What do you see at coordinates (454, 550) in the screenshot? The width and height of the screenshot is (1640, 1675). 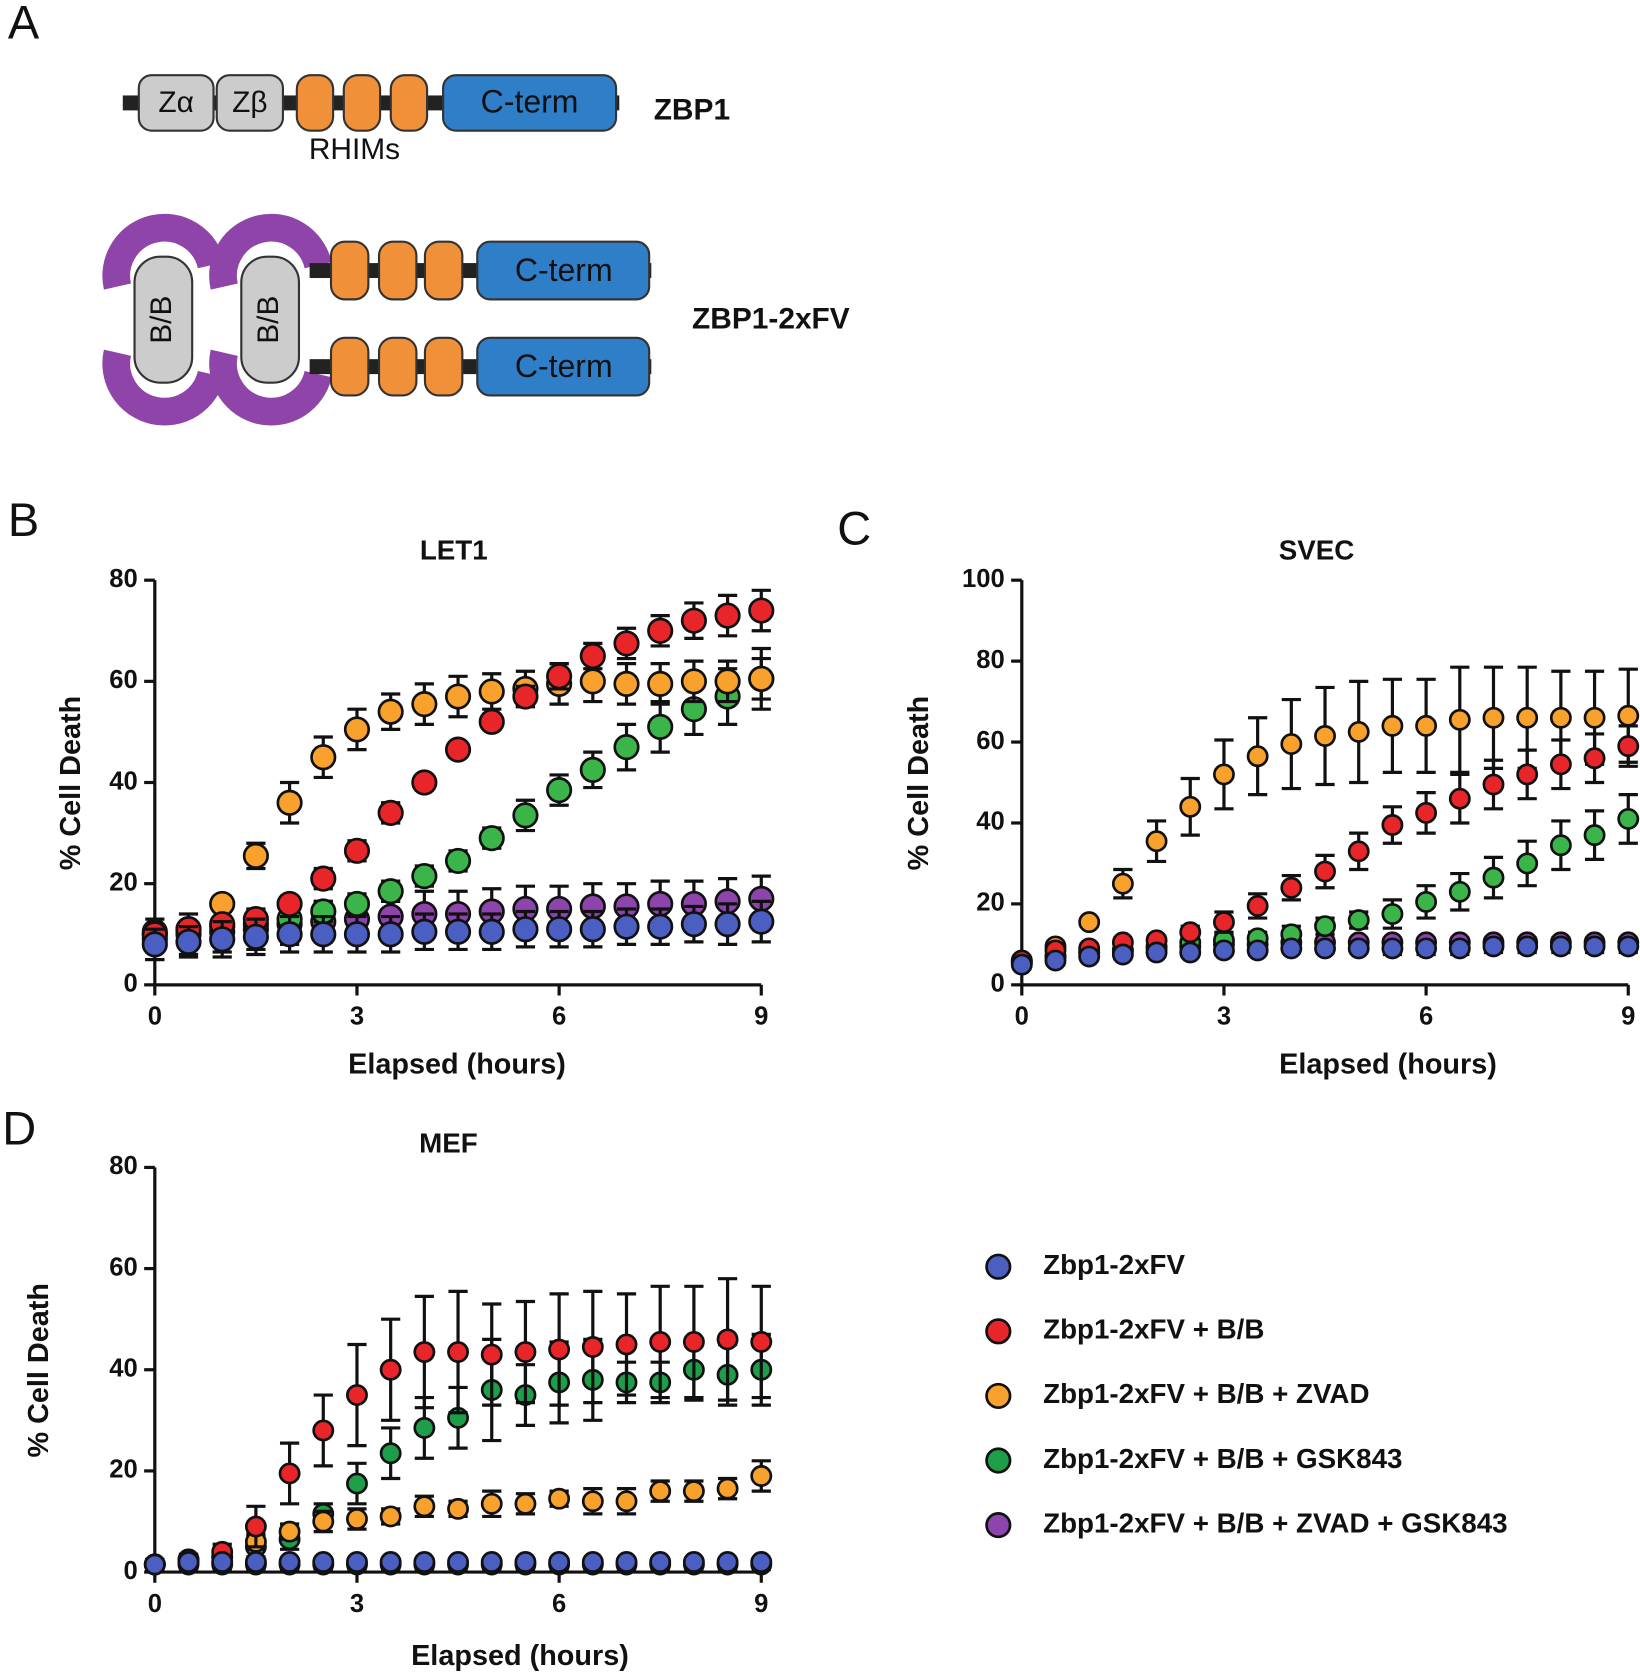 I see `chart-title: LET1` at bounding box center [454, 550].